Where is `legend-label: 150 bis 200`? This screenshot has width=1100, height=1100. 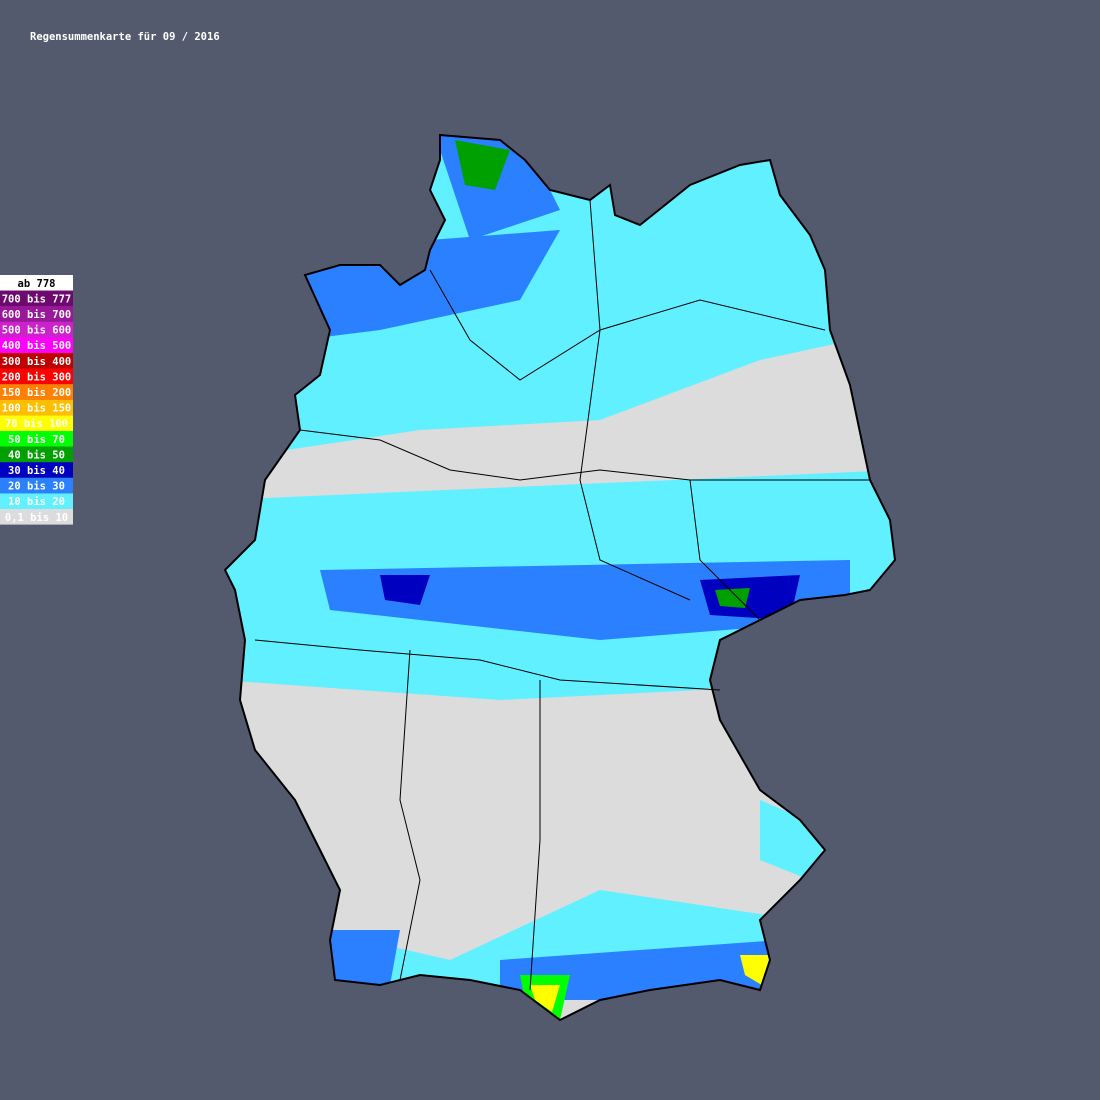 legend-label: 150 bis 200 is located at coordinates (37, 393).